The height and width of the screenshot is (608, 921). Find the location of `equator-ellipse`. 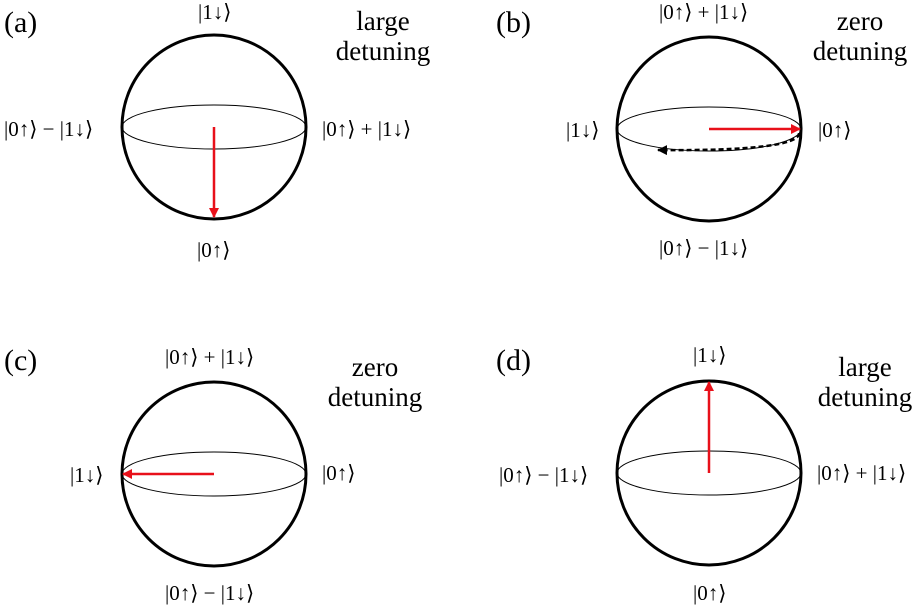

equator-ellipse is located at coordinates (709, 129).